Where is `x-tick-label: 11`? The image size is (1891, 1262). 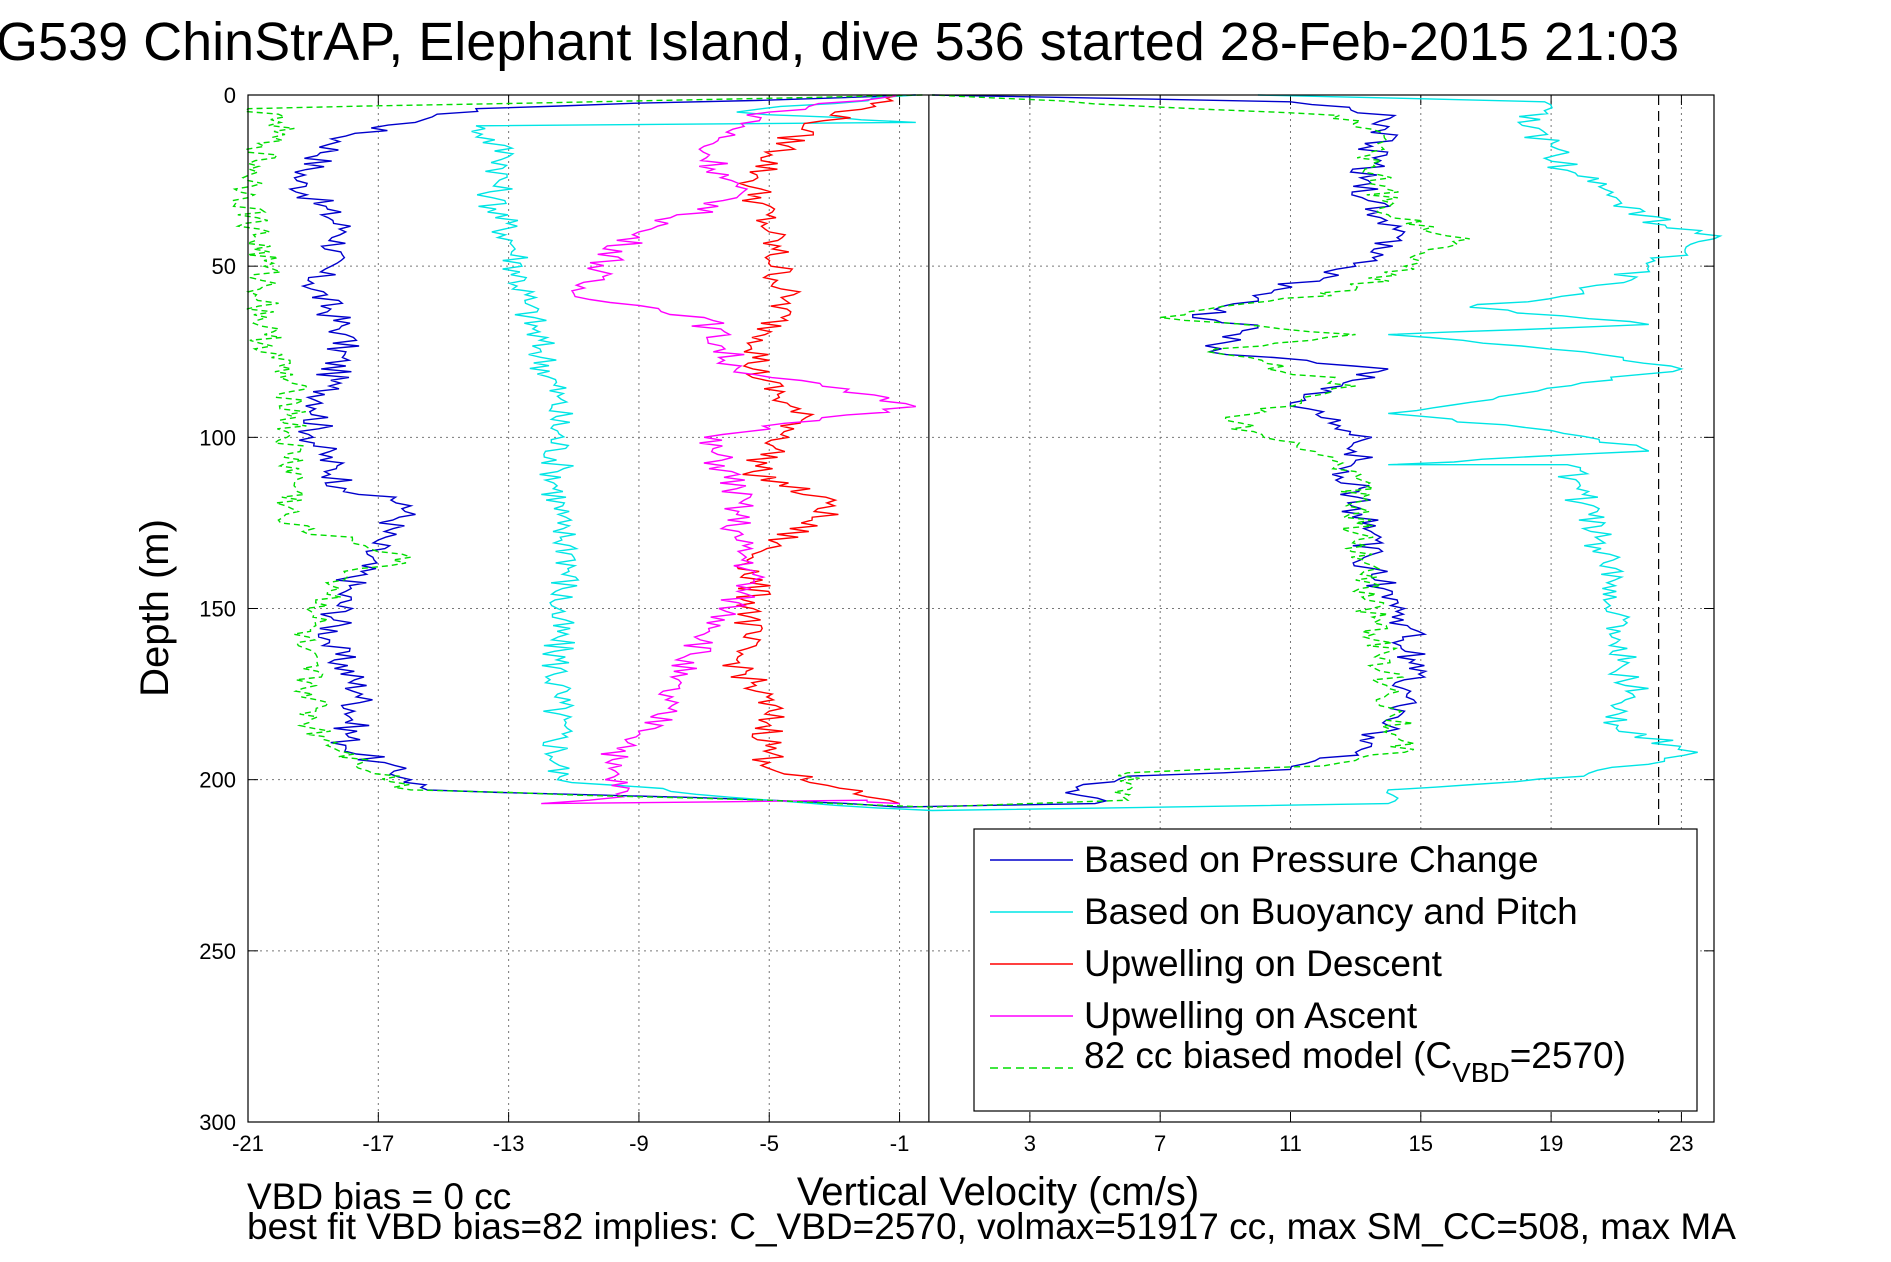 x-tick-label: 11 is located at coordinates (1290, 1143).